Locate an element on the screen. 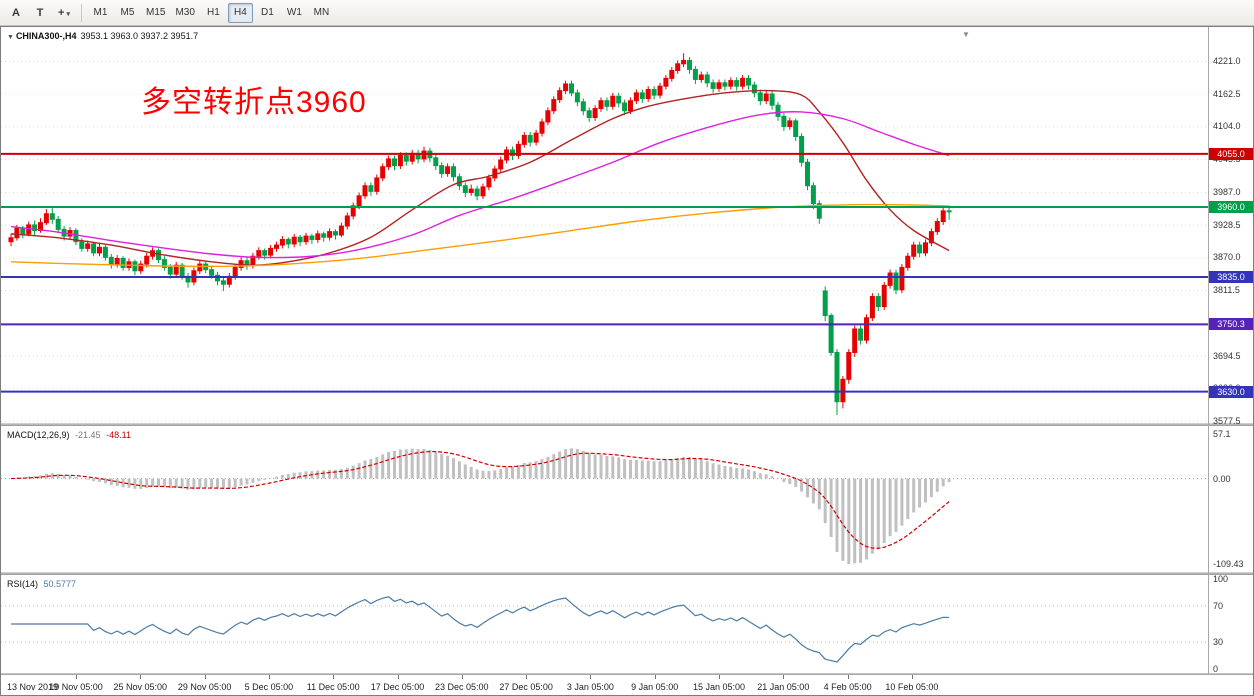 The width and height of the screenshot is (1254, 696). macd-name: MACD(12,26,9) is located at coordinates (38, 435).